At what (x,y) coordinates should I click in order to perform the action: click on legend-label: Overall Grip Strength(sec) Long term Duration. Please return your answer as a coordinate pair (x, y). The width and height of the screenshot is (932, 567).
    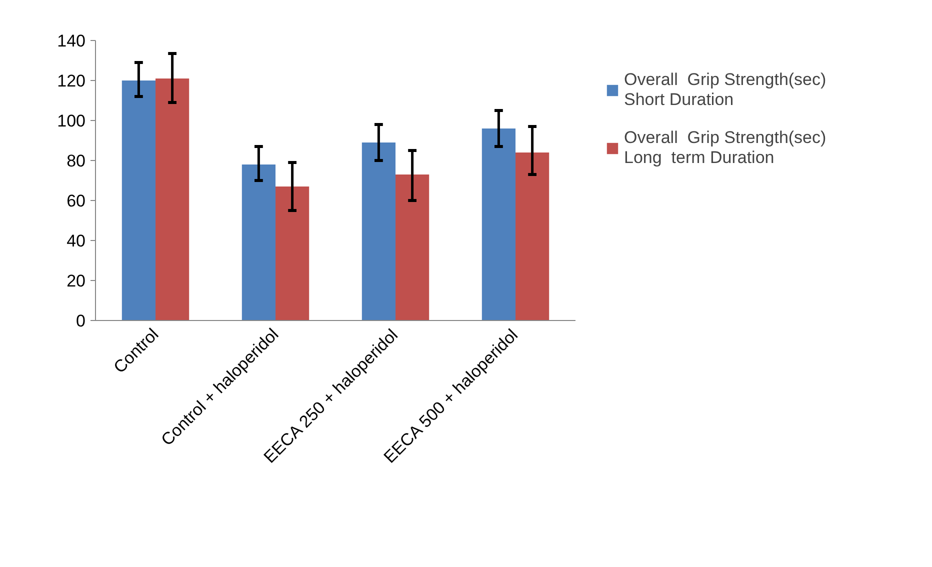
    Looking at the image, I should click on (725, 148).